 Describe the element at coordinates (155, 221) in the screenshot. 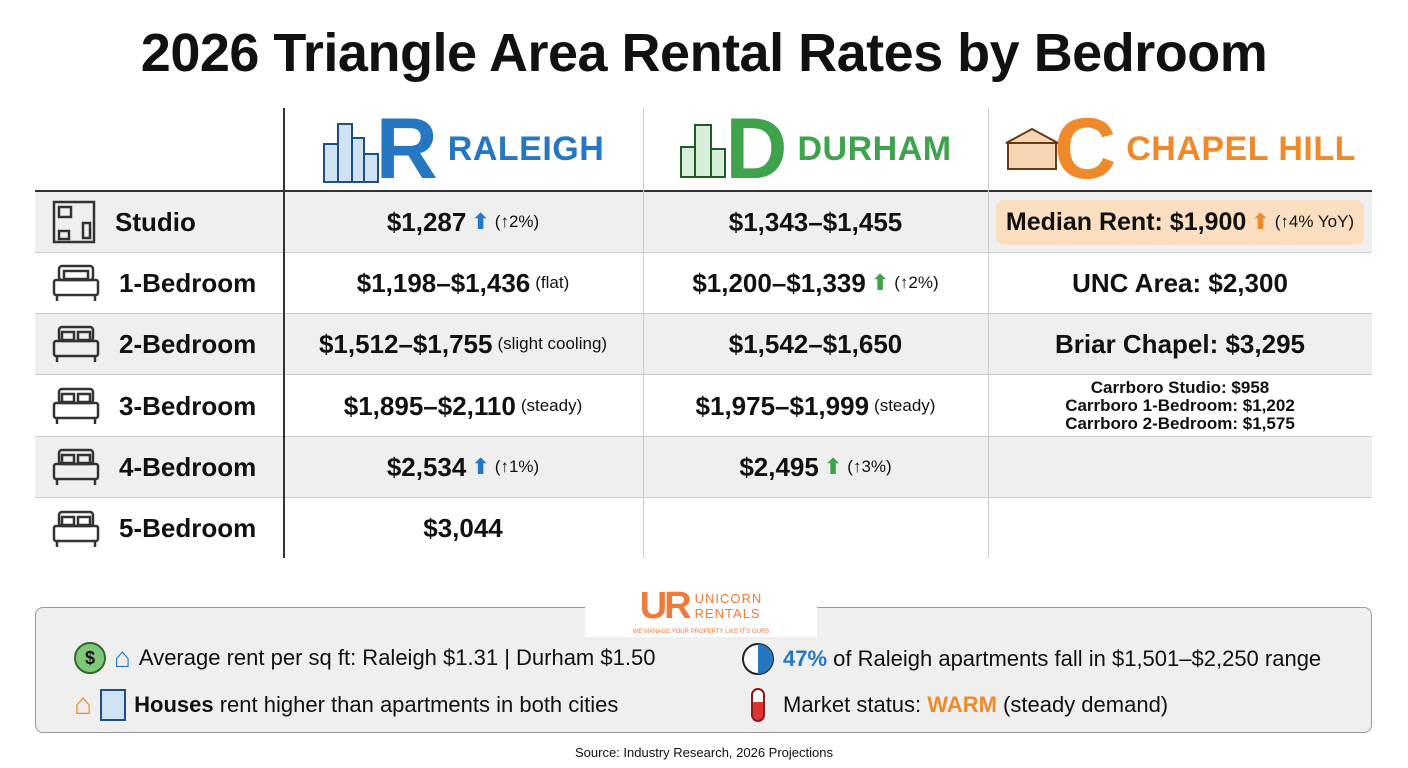

I see `bedroom-label: Studio` at that location.